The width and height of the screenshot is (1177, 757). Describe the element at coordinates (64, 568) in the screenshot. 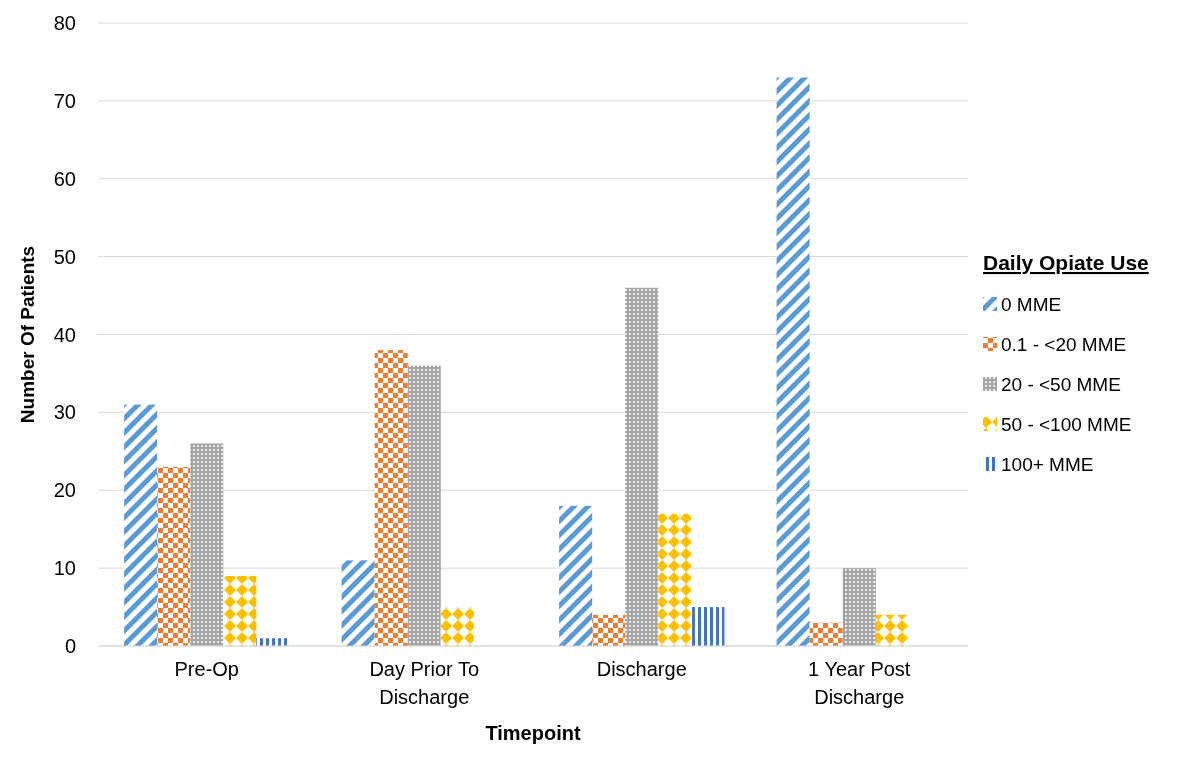

I see `y-tick-label: 10` at that location.